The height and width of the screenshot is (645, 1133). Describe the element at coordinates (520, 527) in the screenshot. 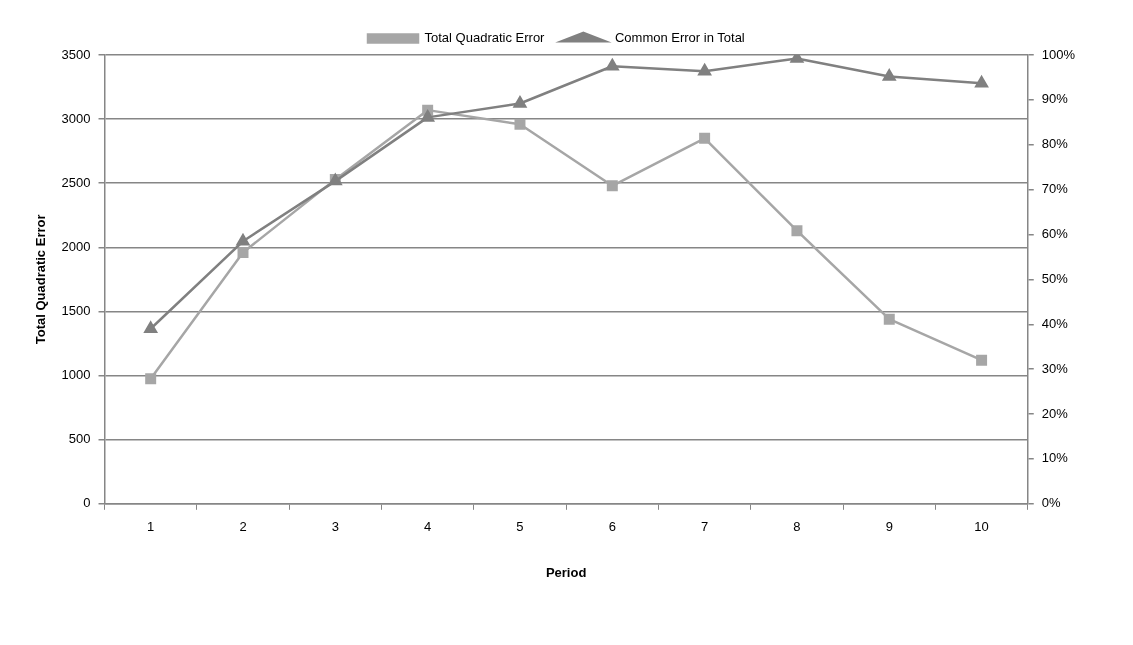

I see `x-tick-label: 5` at that location.